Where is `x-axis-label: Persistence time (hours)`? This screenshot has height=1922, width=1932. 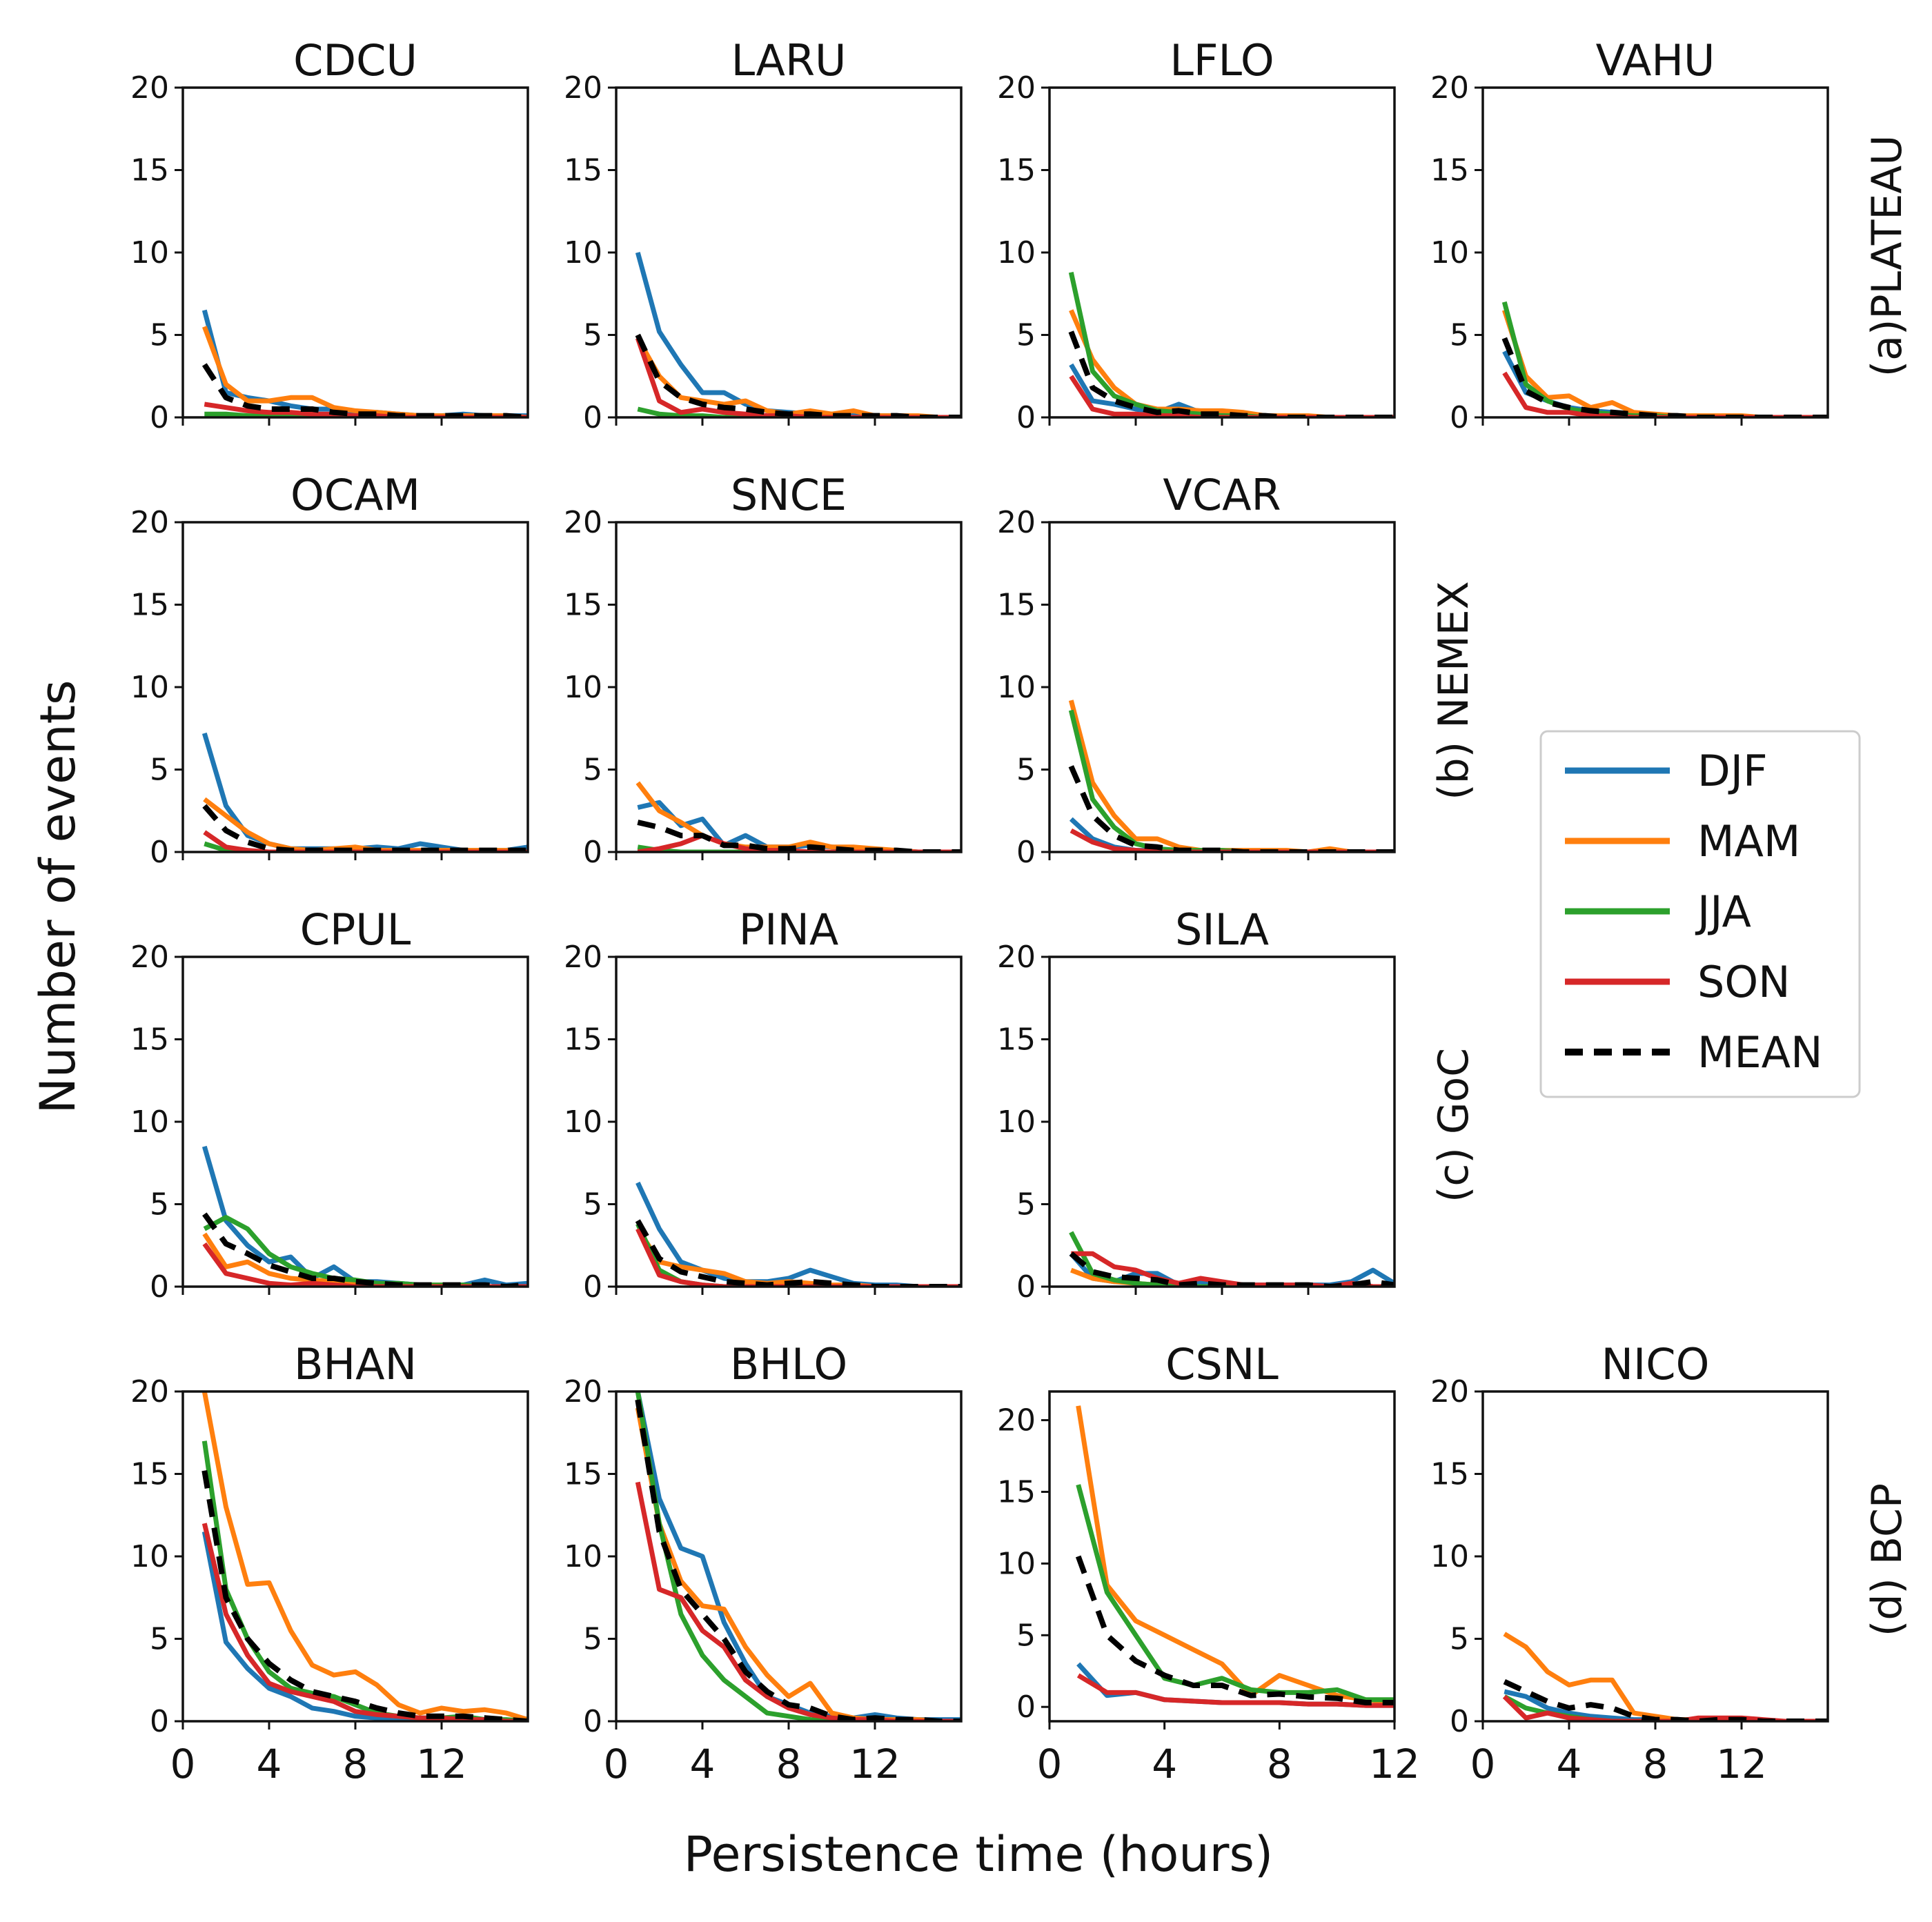 x-axis-label: Persistence time (hours) is located at coordinates (978, 1855).